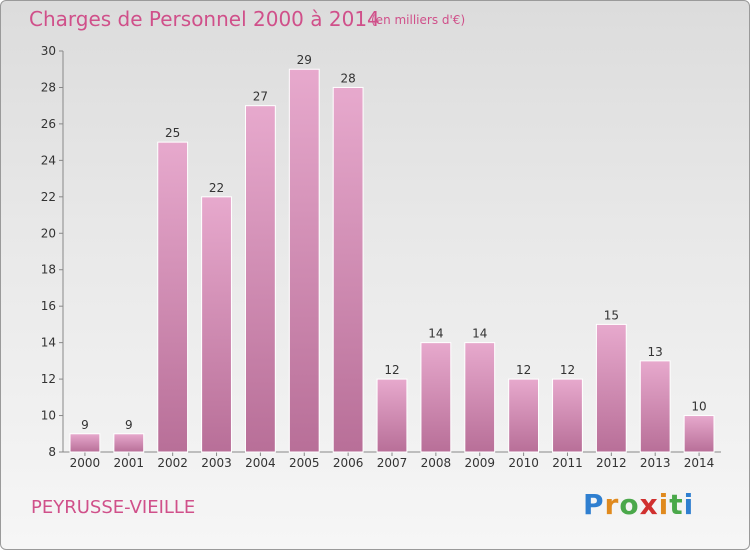 Image resolution: width=750 pixels, height=550 pixels. What do you see at coordinates (594, 504) in the screenshot?
I see `logo-letter: P` at bounding box center [594, 504].